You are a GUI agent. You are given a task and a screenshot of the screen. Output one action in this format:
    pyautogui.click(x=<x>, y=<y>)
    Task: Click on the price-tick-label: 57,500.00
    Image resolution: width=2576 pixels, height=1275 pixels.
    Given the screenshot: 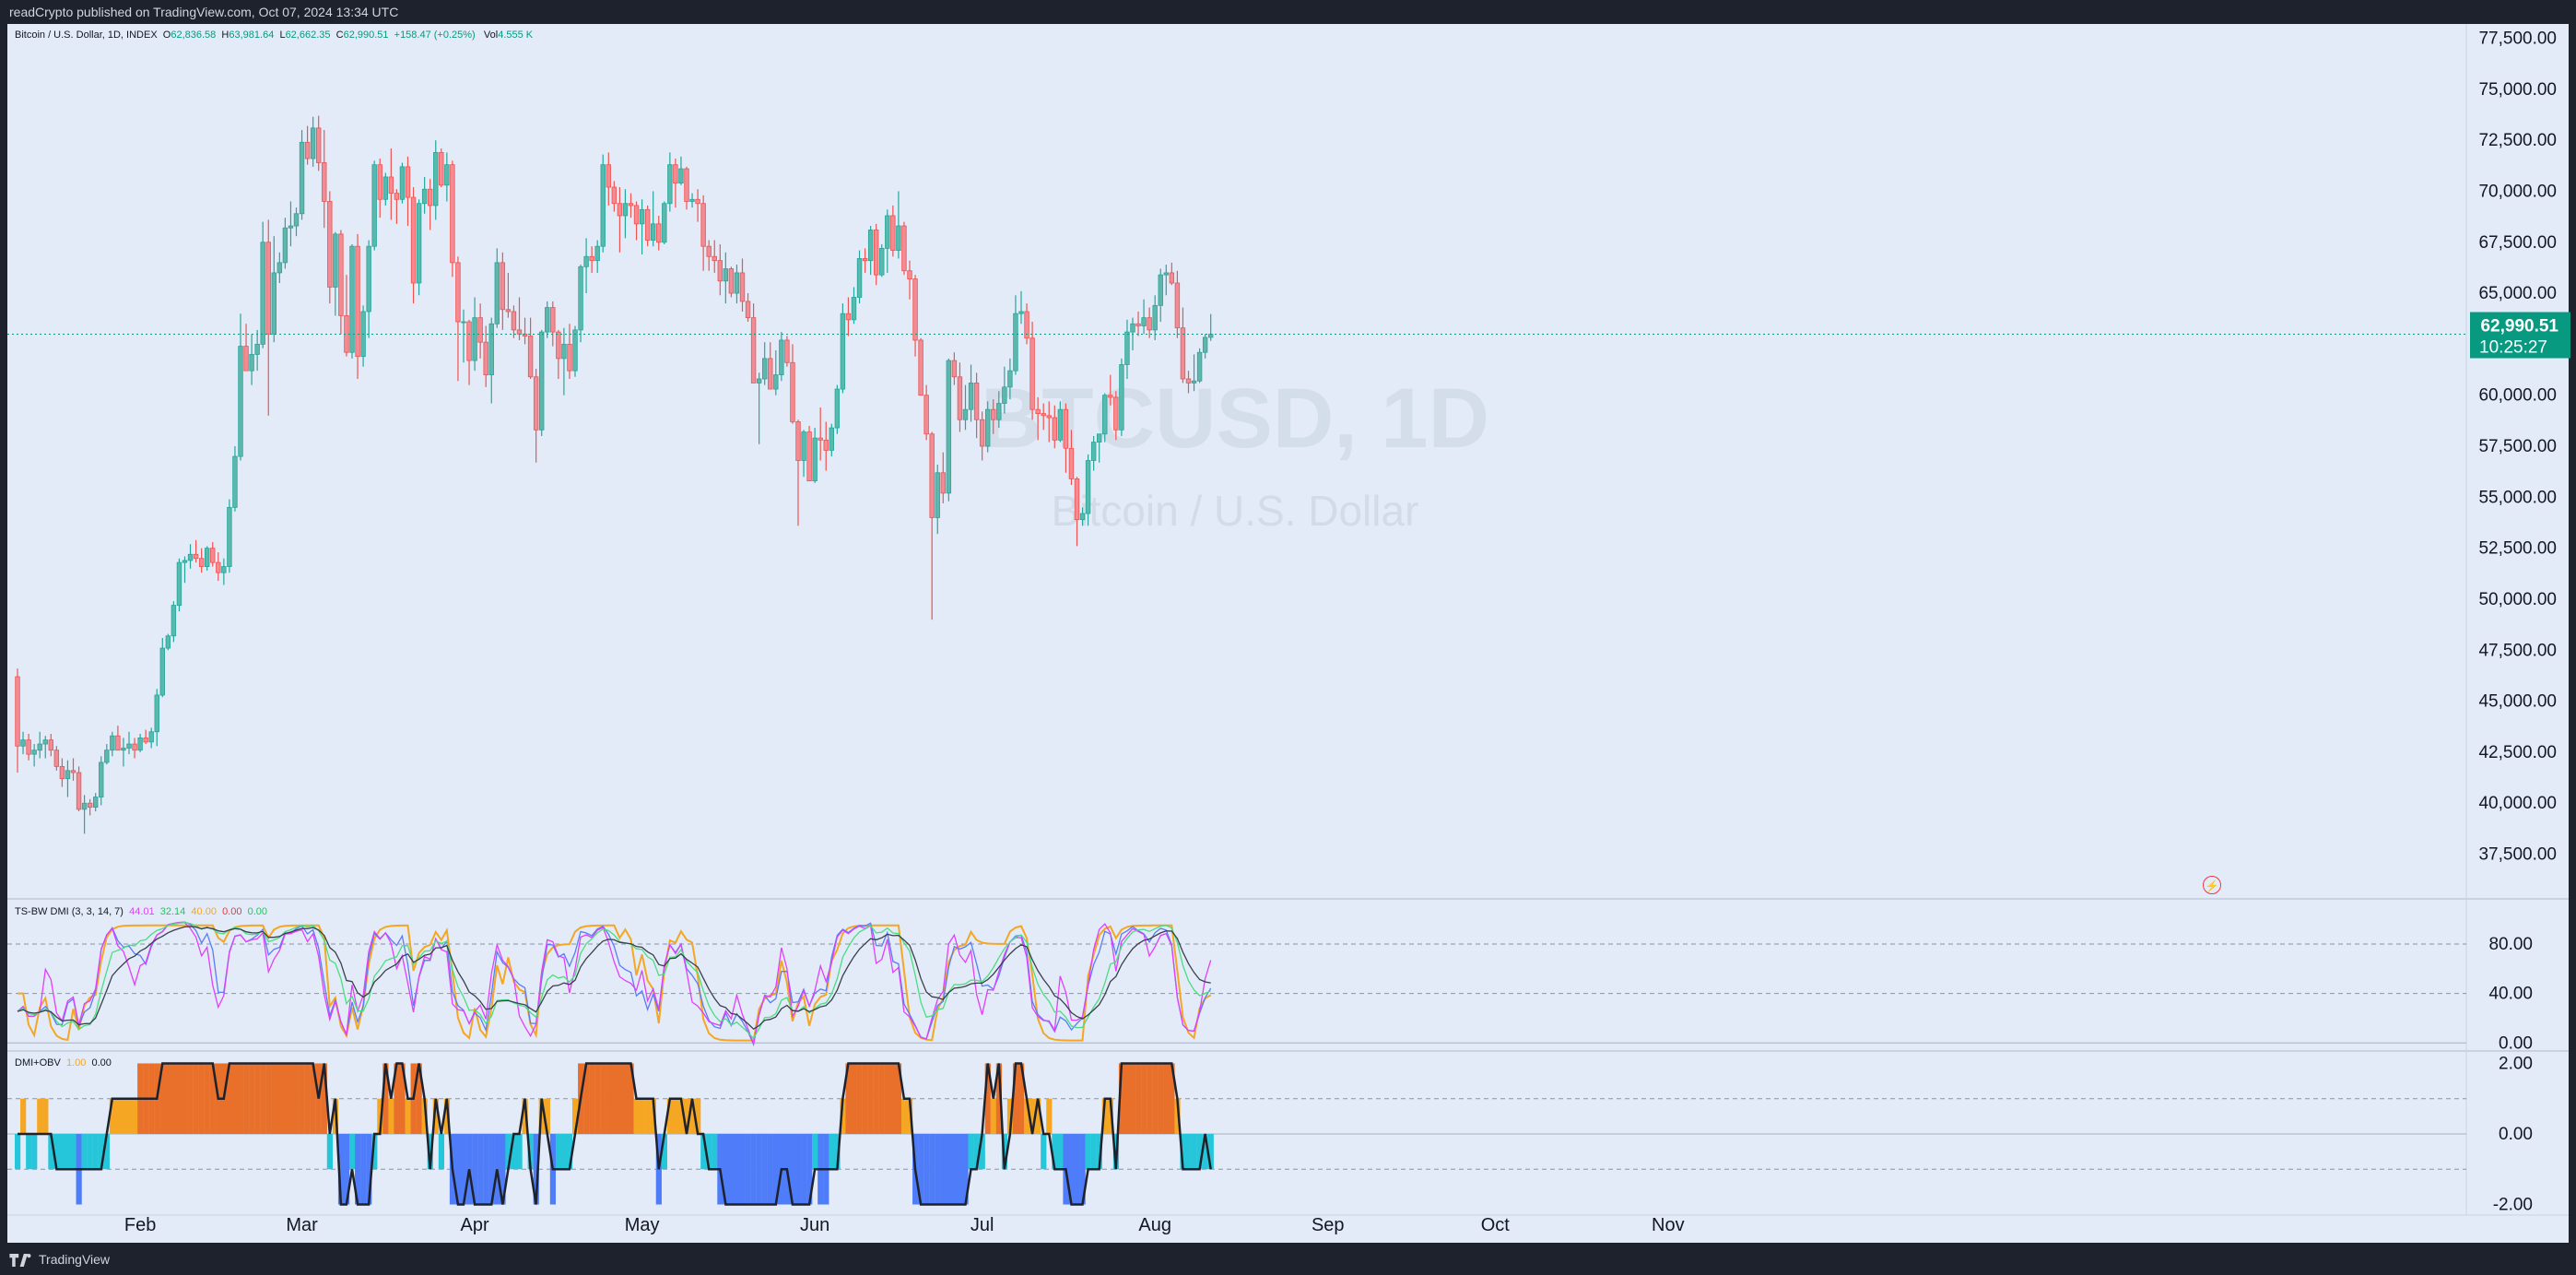 What is the action you would take?
    pyautogui.click(x=2517, y=446)
    